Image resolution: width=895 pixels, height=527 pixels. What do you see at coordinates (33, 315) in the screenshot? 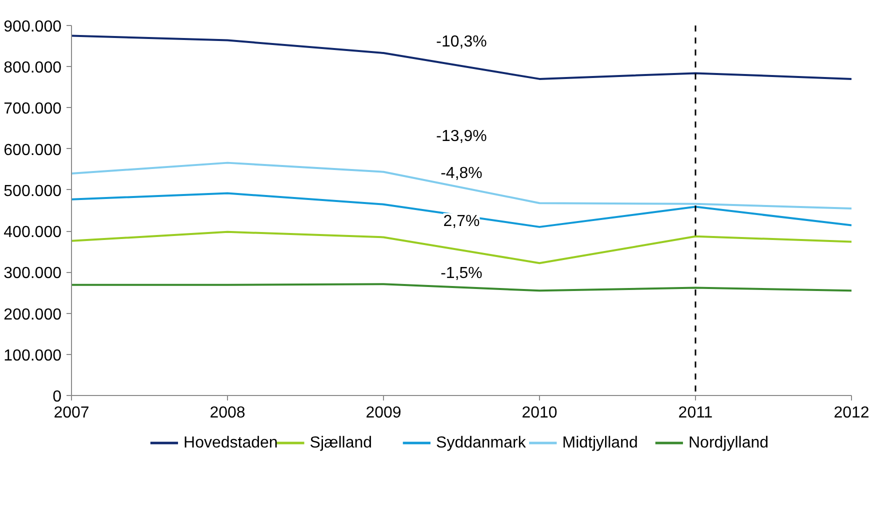
I see `y-tick-label: 200.000` at bounding box center [33, 315].